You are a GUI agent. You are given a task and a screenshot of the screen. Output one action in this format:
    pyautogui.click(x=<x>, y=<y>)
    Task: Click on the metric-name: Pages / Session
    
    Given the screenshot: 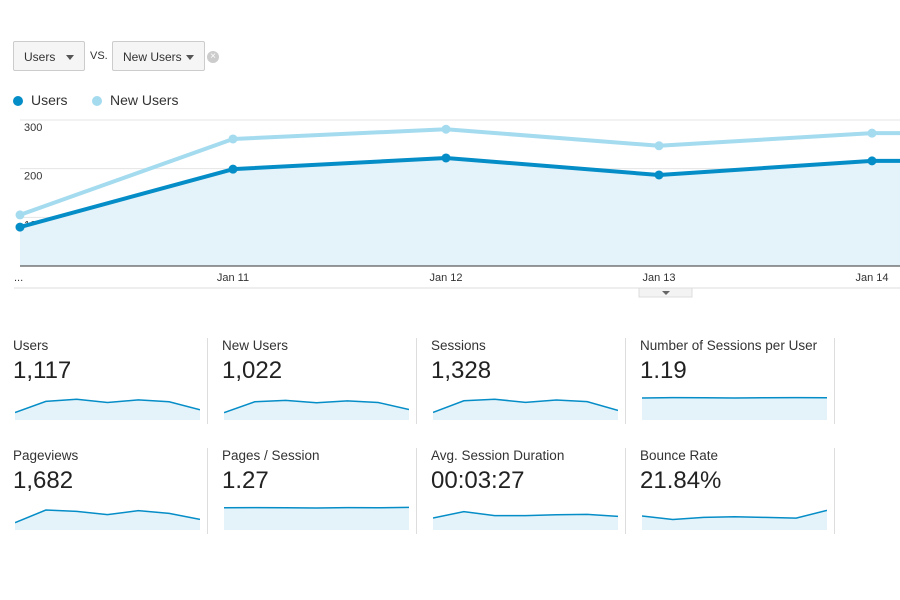 What is the action you would take?
    pyautogui.click(x=271, y=455)
    